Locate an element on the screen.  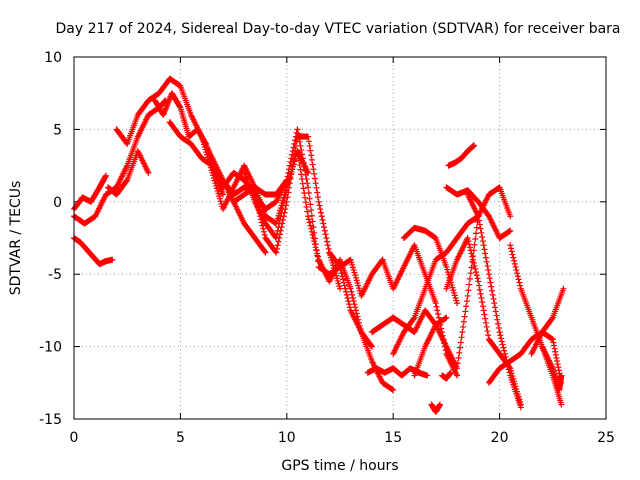
x-tick-label: 15 is located at coordinates (393, 438).